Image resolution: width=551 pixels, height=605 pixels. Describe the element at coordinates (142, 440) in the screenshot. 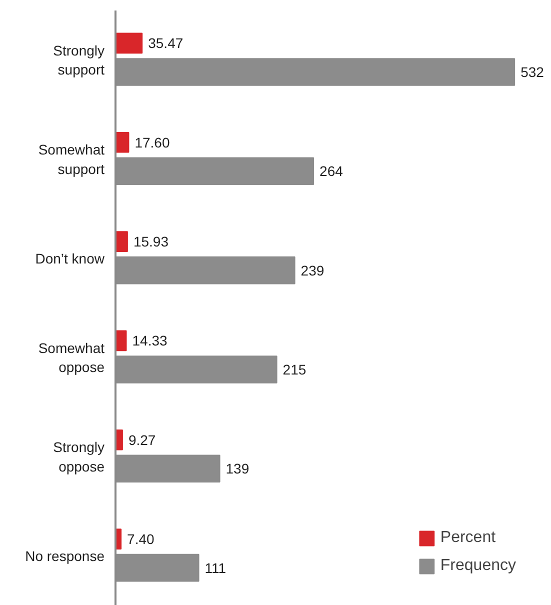

I see `data-label: 9.27` at that location.